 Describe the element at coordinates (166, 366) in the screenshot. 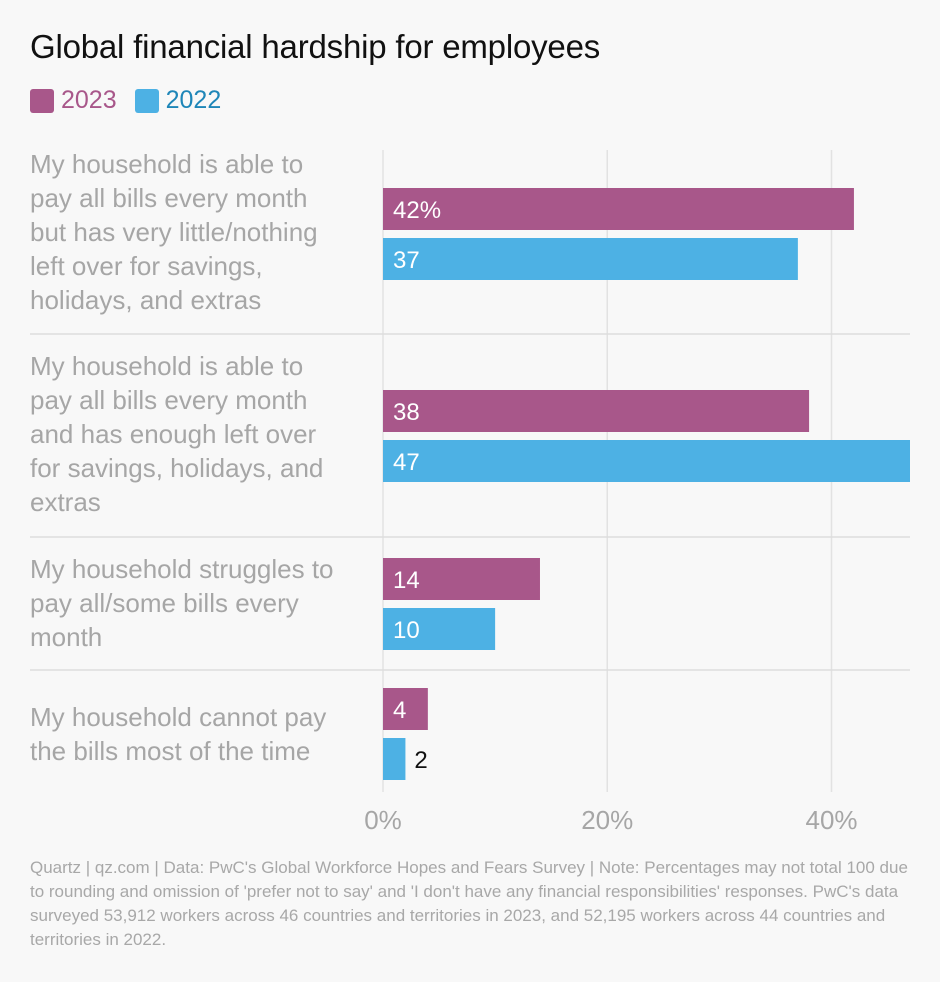

I see `category-label-2-line-1: My household is able to` at that location.